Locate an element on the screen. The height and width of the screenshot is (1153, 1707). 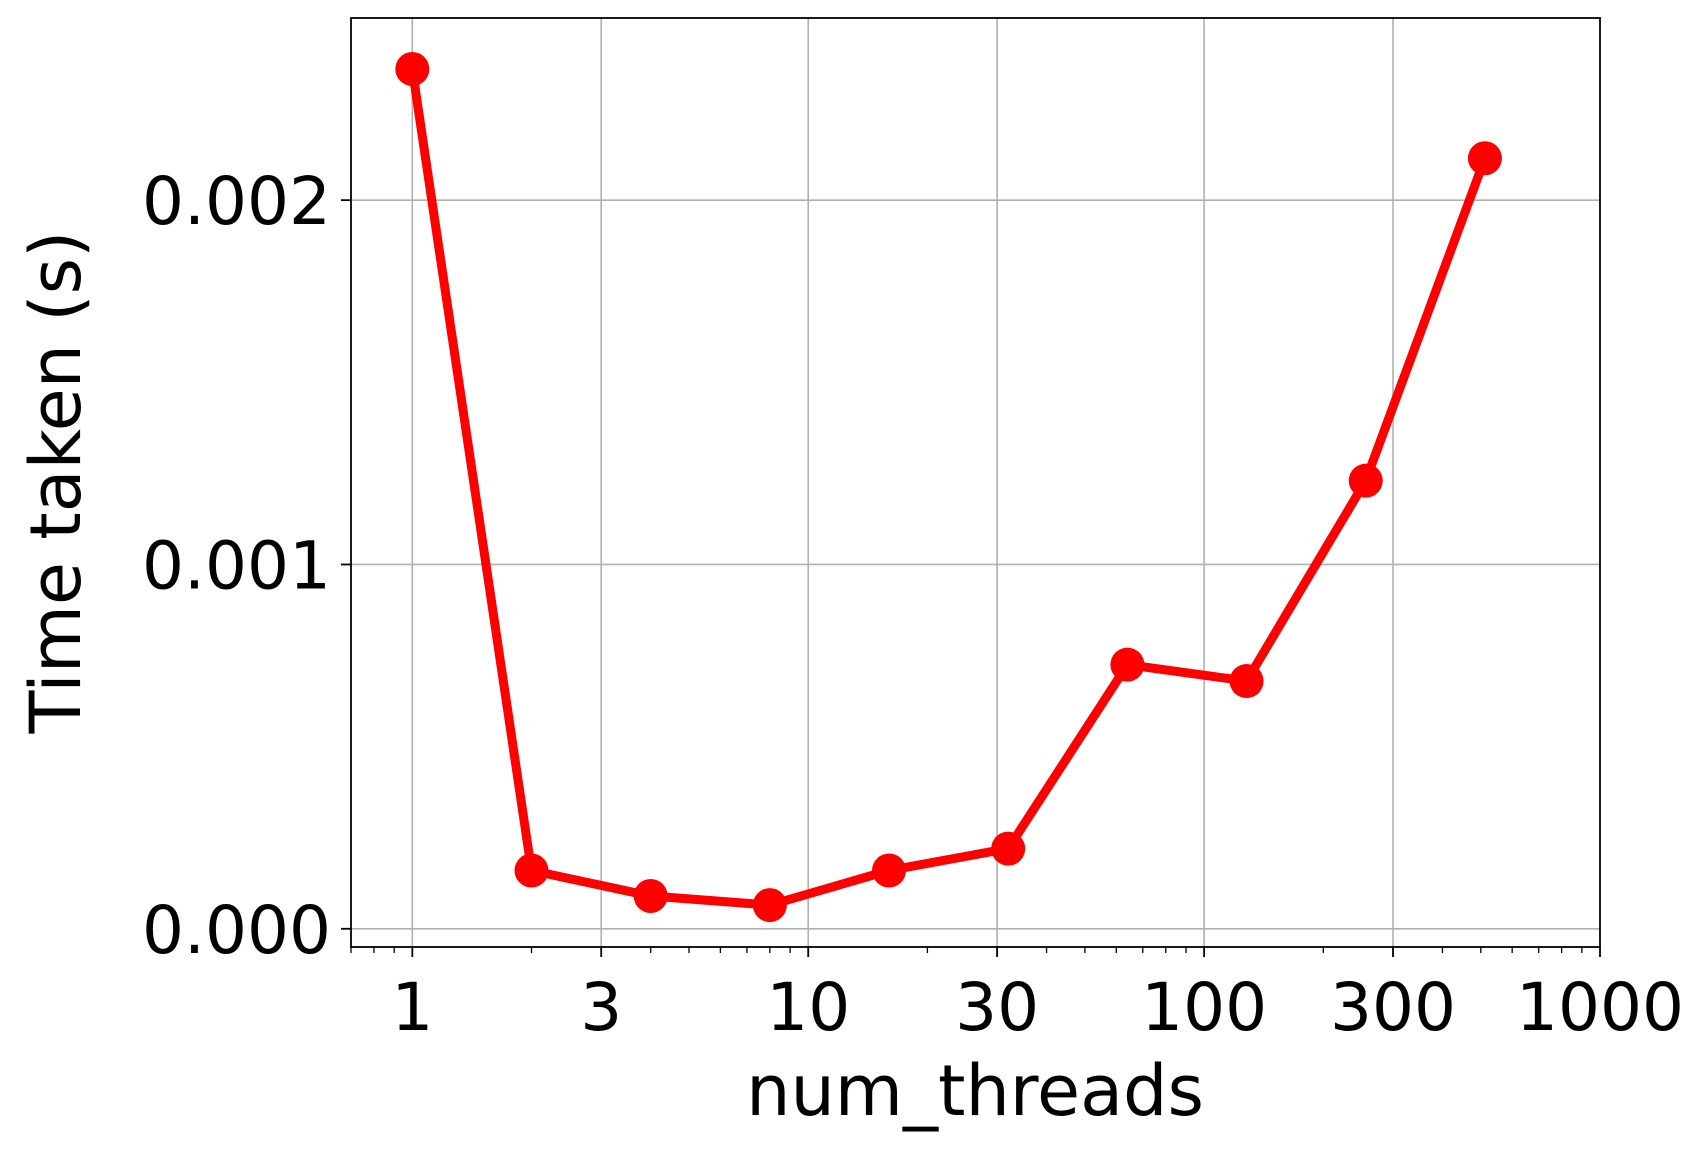
y-axis: 0.000 0.001 0.002 is located at coordinates (246, 566).